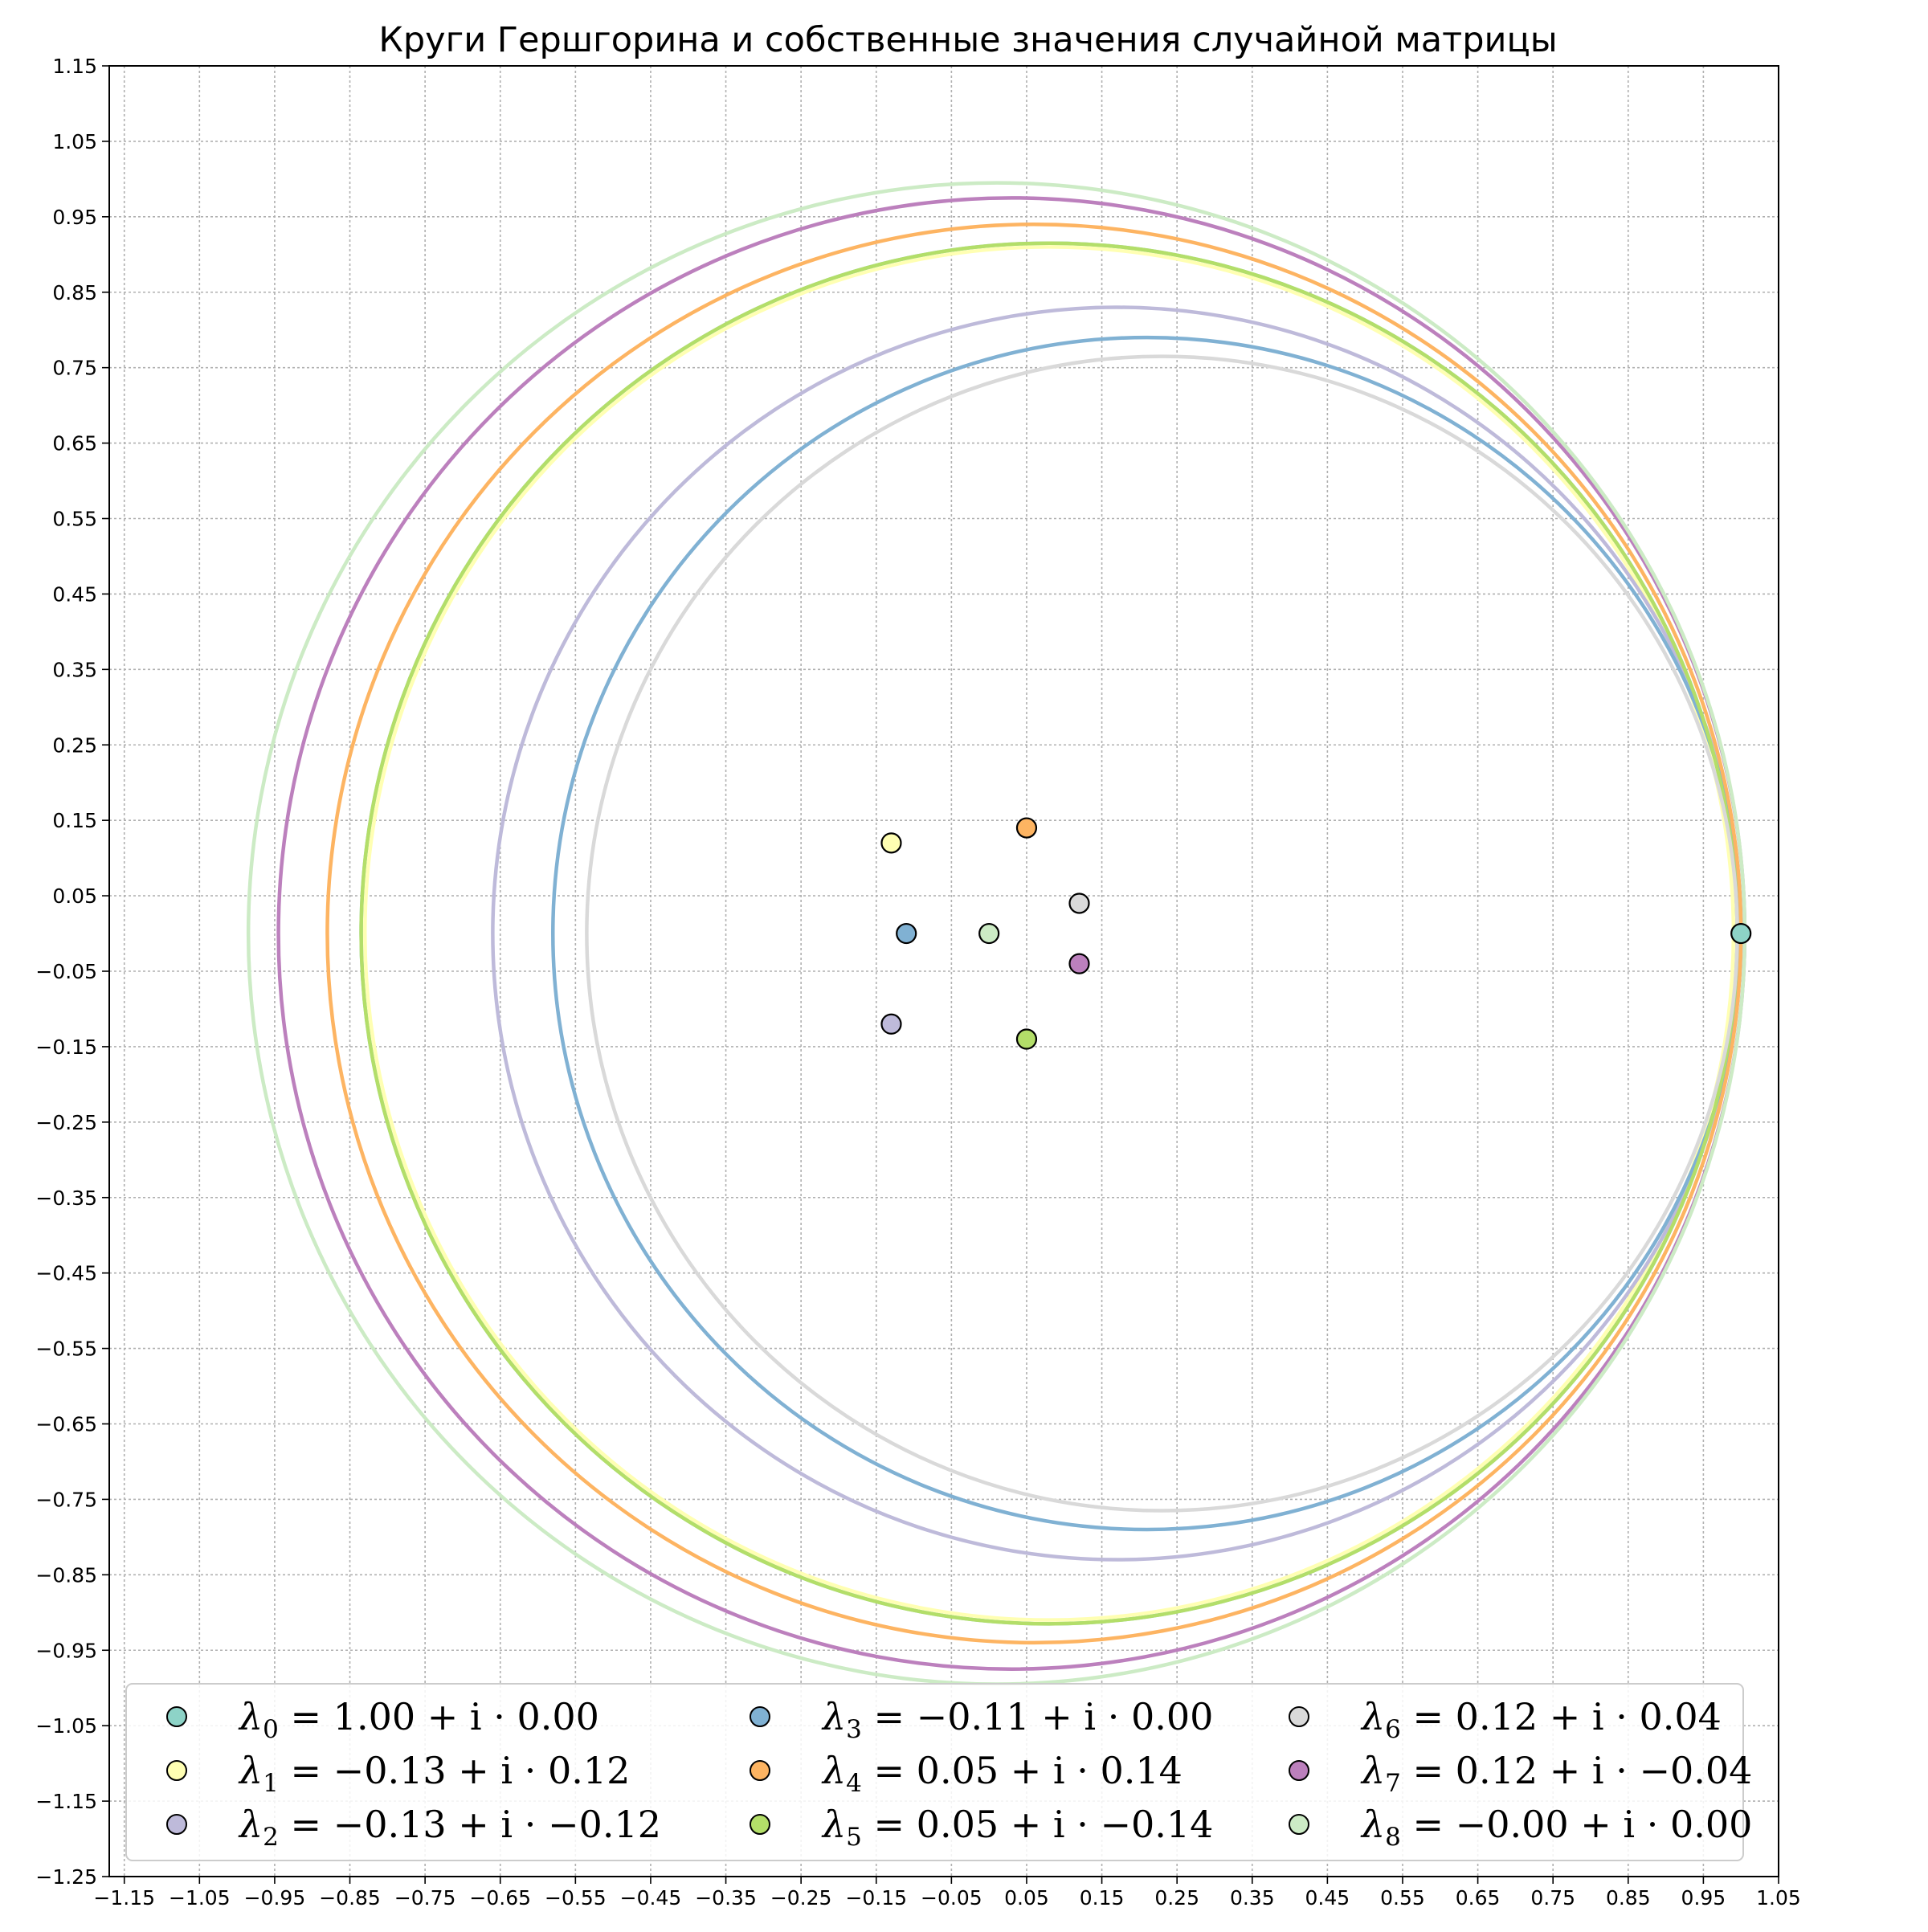 This screenshot has width=1928, height=1932. Describe the element at coordinates (66, 1575) in the screenshot. I see `y-tick-label: −0.85` at that location.